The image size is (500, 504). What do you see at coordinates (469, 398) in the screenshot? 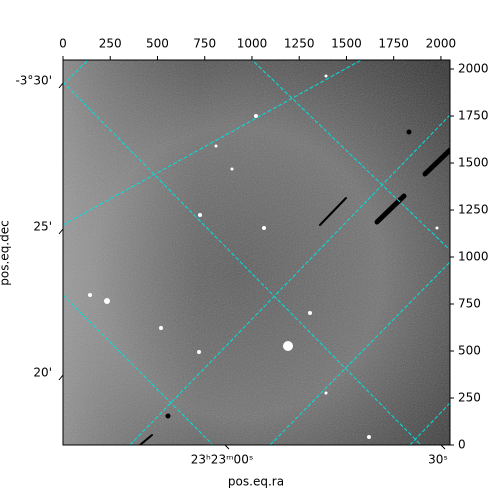
I see `y-tick-label: 250` at bounding box center [469, 398].